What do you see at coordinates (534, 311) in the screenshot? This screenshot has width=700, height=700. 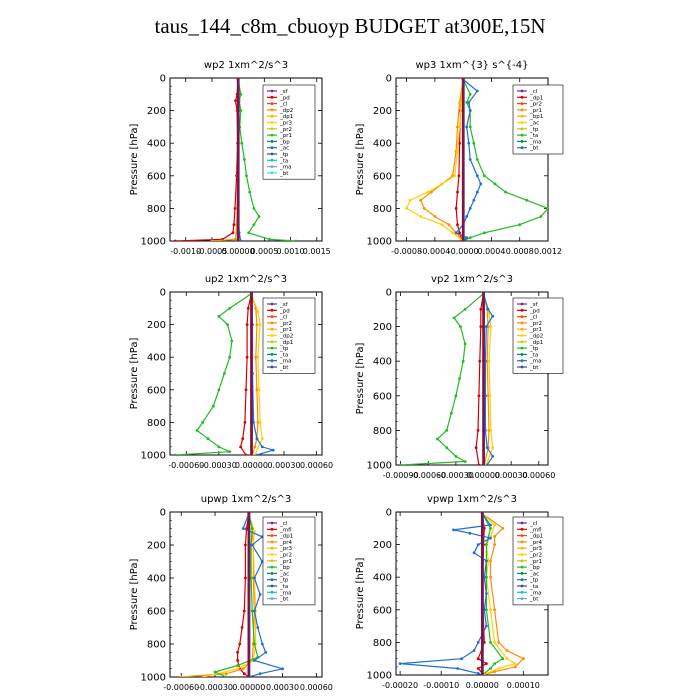 I see `legend-entry: _pd` at bounding box center [534, 311].